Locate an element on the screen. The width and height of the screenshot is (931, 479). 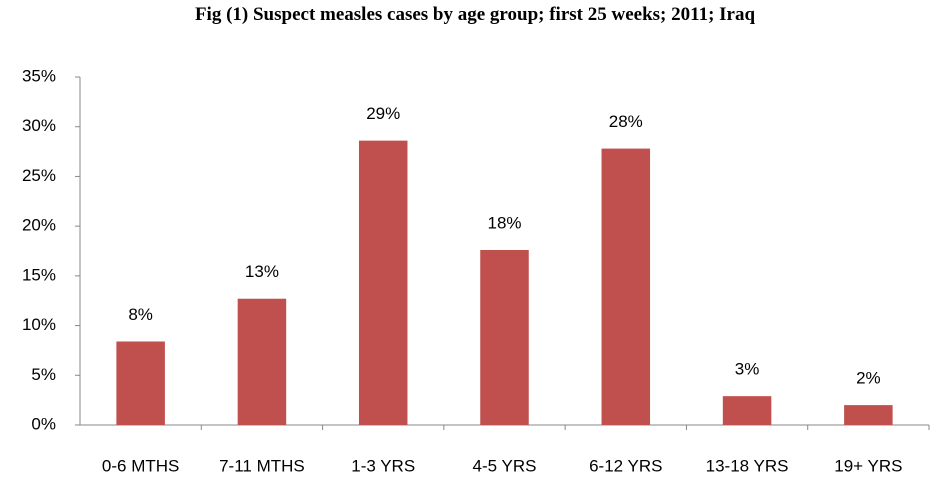
y-tick-label: 35% is located at coordinates (39, 75).